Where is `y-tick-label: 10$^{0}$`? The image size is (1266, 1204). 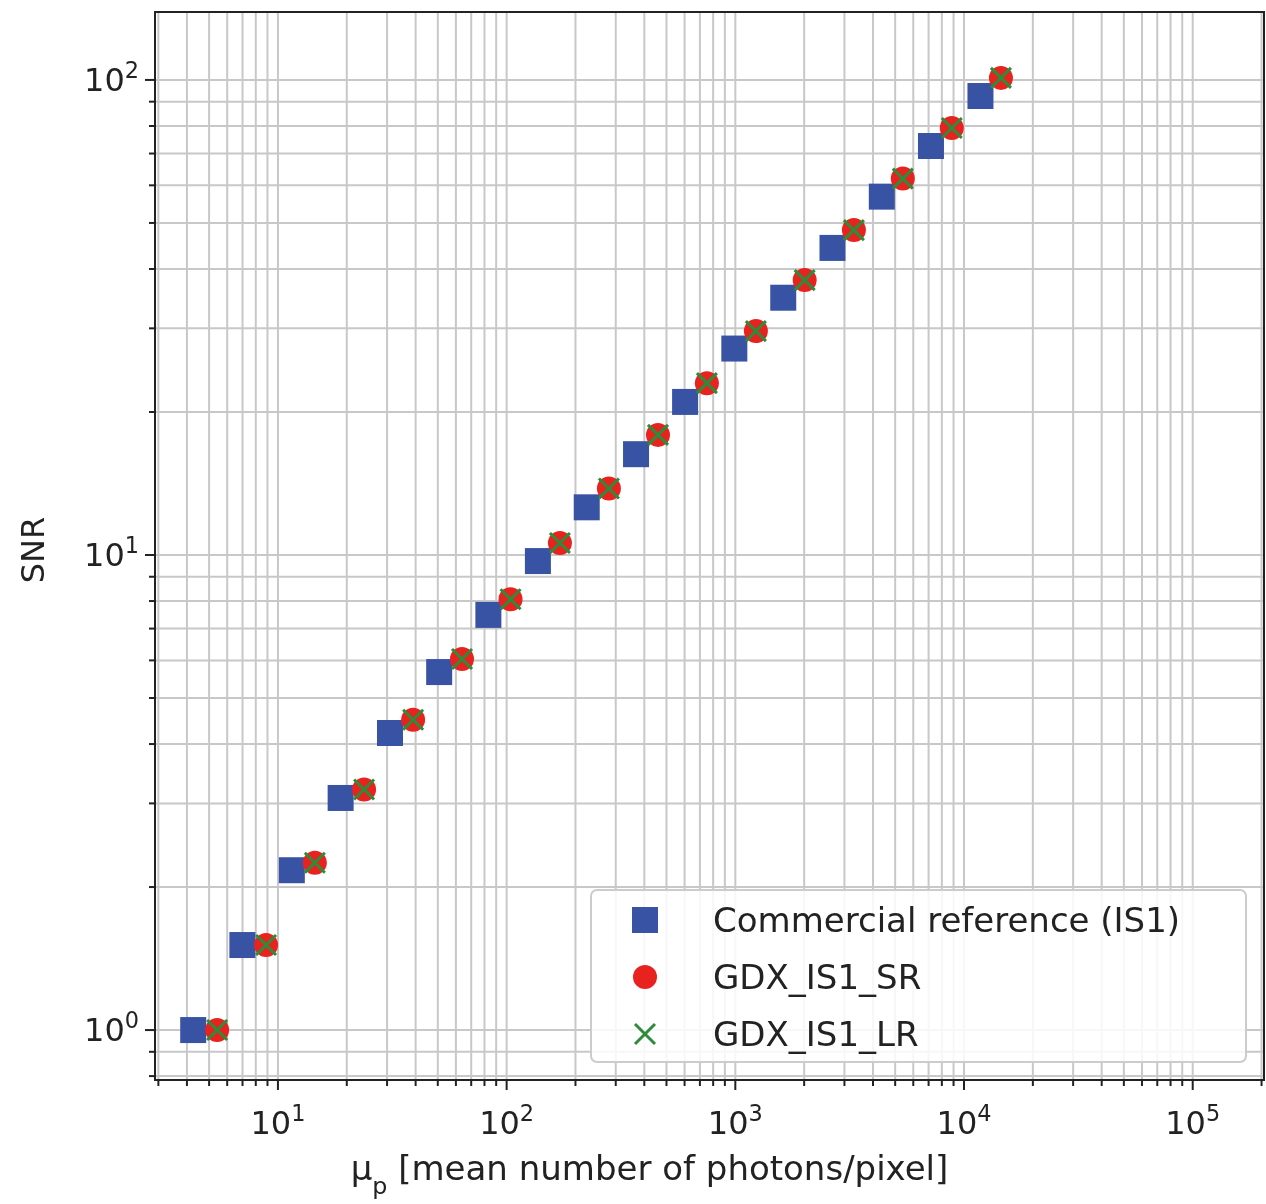
y-tick-label: 10$^{0}$ is located at coordinates (111, 1028).